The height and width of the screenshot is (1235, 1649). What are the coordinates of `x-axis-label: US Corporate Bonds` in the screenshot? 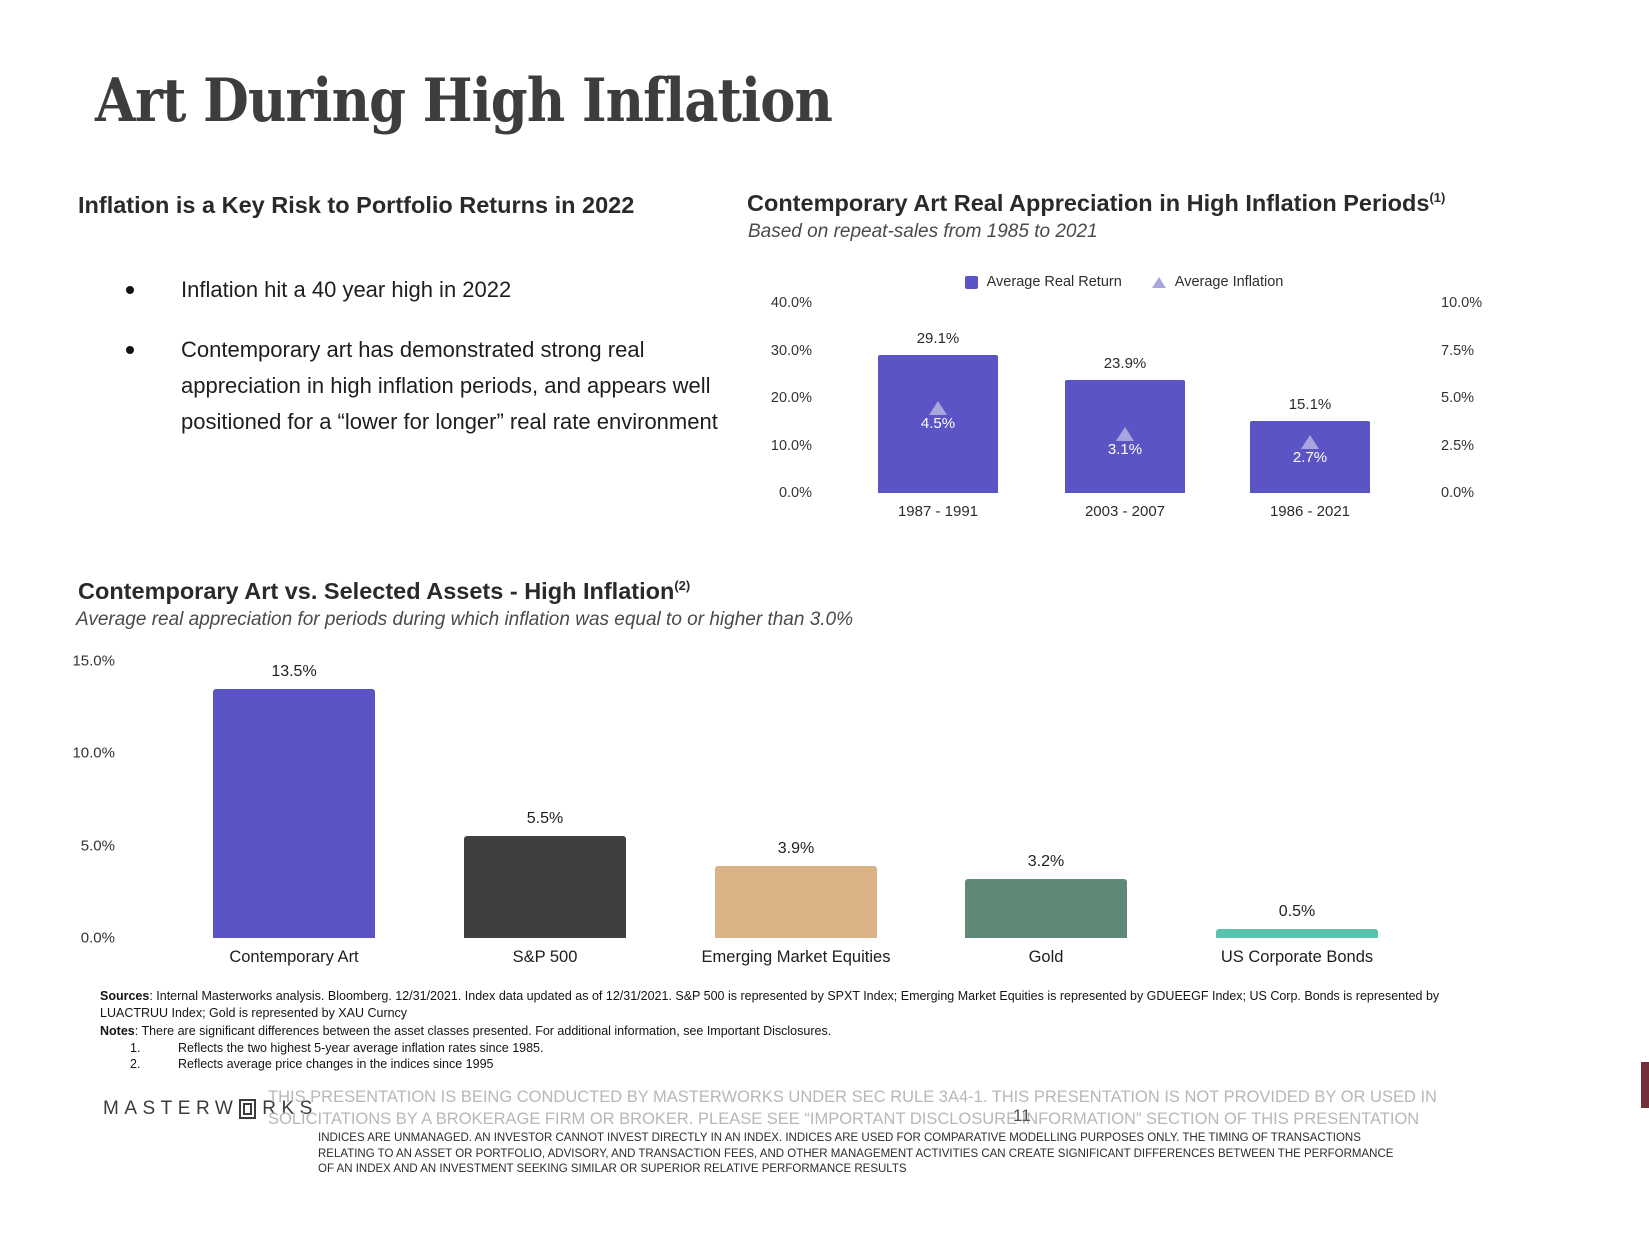 It's located at (1297, 957).